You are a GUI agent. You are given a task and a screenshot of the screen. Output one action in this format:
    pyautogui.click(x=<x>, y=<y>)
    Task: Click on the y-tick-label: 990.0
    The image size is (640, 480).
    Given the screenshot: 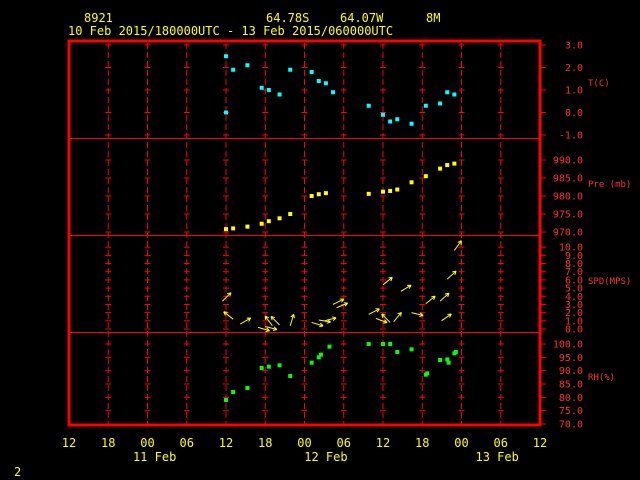 What is the action you would take?
    pyautogui.click(x=568, y=161)
    